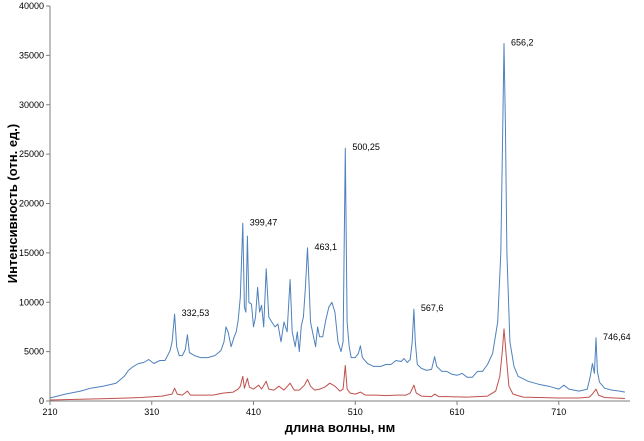  What do you see at coordinates (340, 427) in the screenshot?
I see `x-axis-title: длина волны, нм` at bounding box center [340, 427].